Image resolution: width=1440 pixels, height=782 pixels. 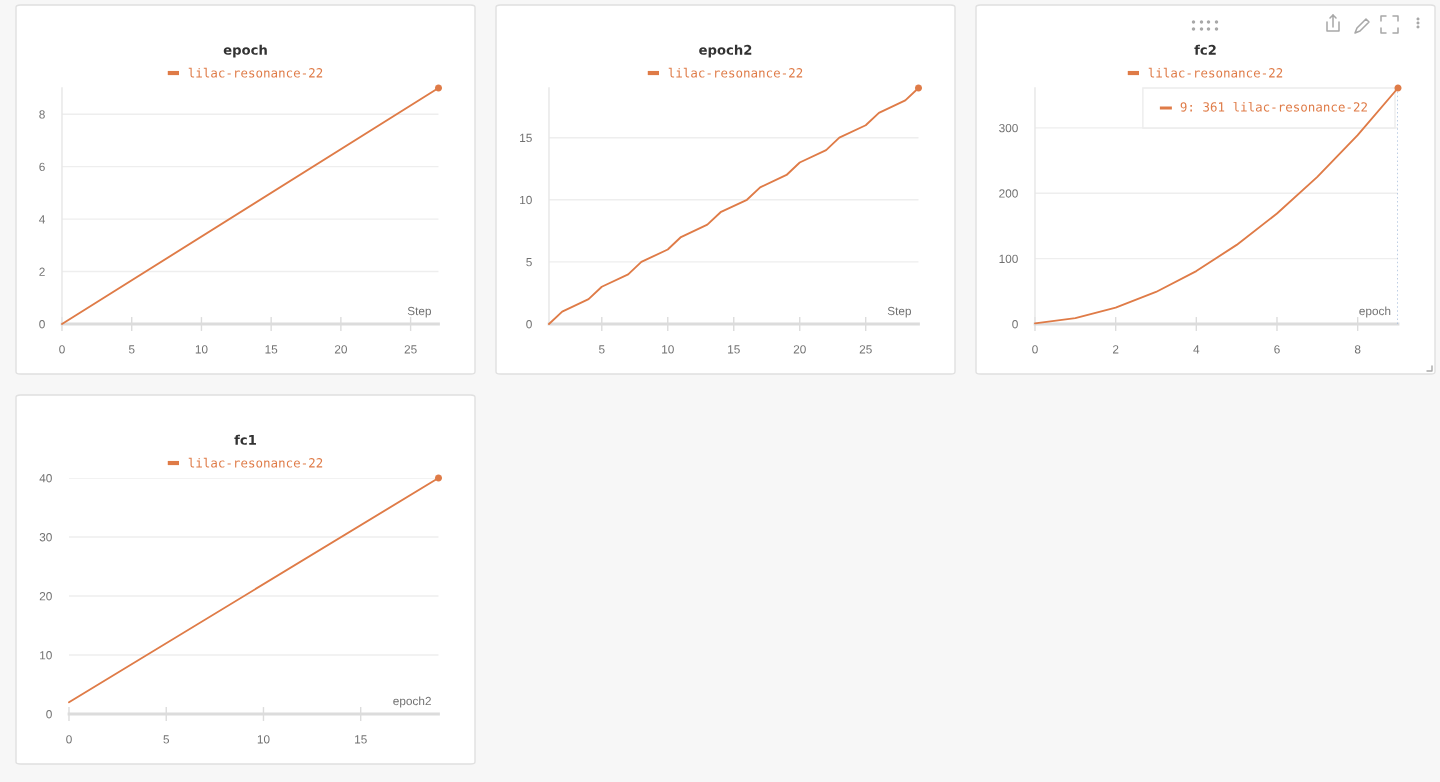 I want to click on y-tick-label: 8, so click(x=42, y=114).